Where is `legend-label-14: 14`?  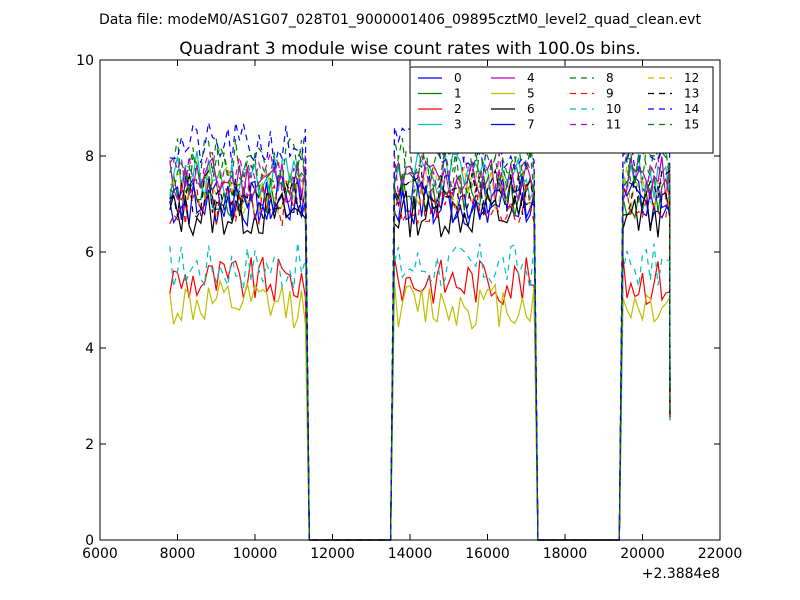
legend-label-14: 14 is located at coordinates (691, 109).